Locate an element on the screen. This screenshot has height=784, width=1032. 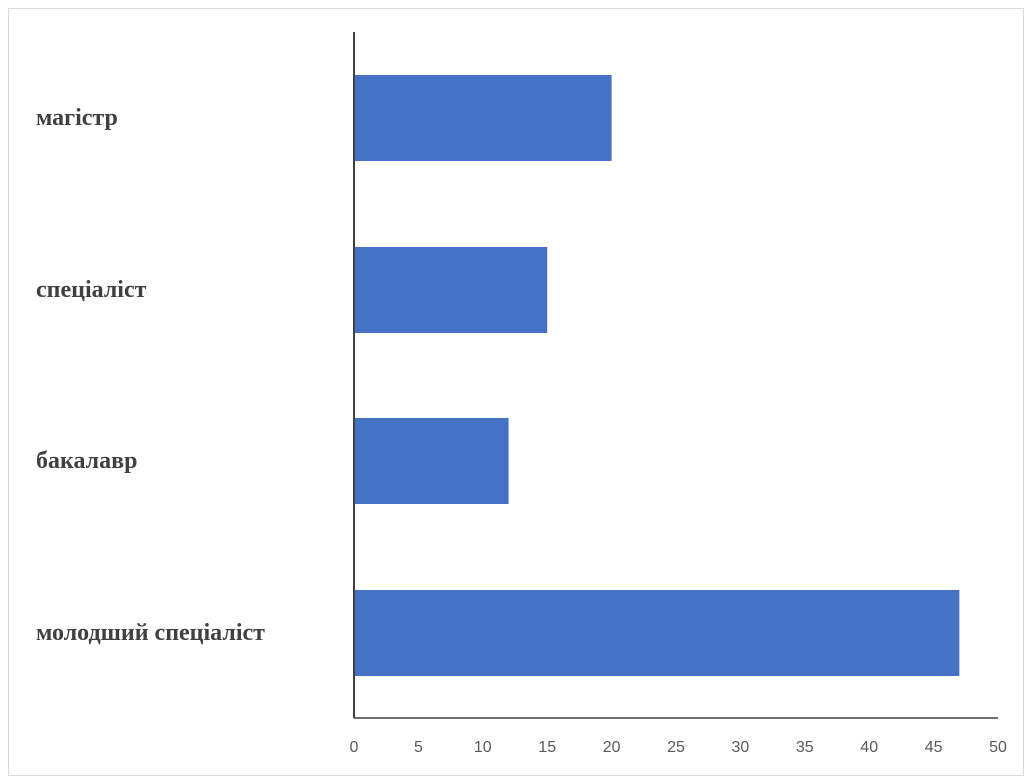
category-label: молодший спеціаліст is located at coordinates (150, 633).